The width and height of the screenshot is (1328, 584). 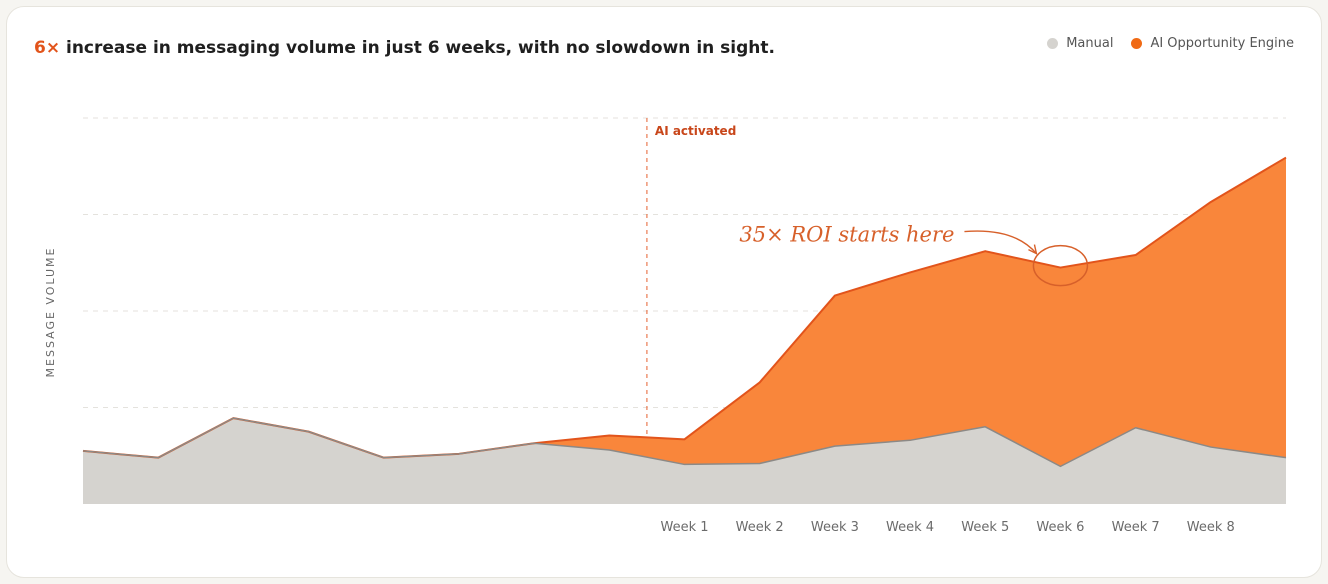 I want to click on area-manual, so click(x=684, y=461).